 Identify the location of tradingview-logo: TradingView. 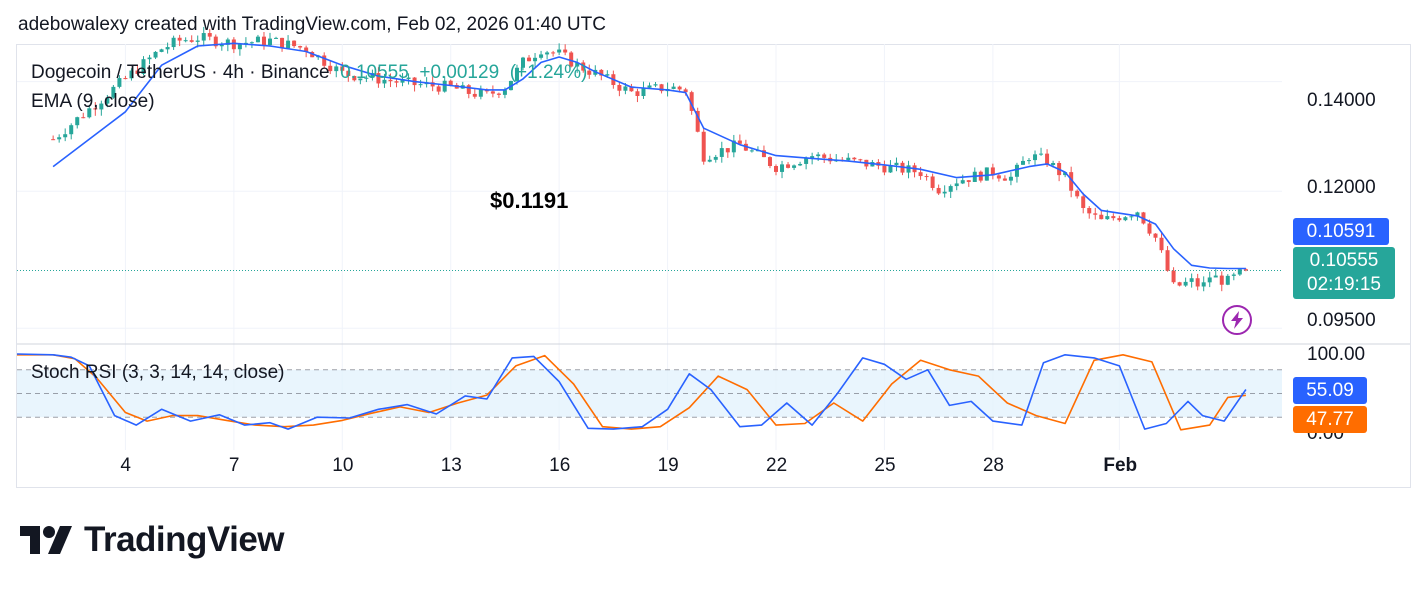
(152, 540).